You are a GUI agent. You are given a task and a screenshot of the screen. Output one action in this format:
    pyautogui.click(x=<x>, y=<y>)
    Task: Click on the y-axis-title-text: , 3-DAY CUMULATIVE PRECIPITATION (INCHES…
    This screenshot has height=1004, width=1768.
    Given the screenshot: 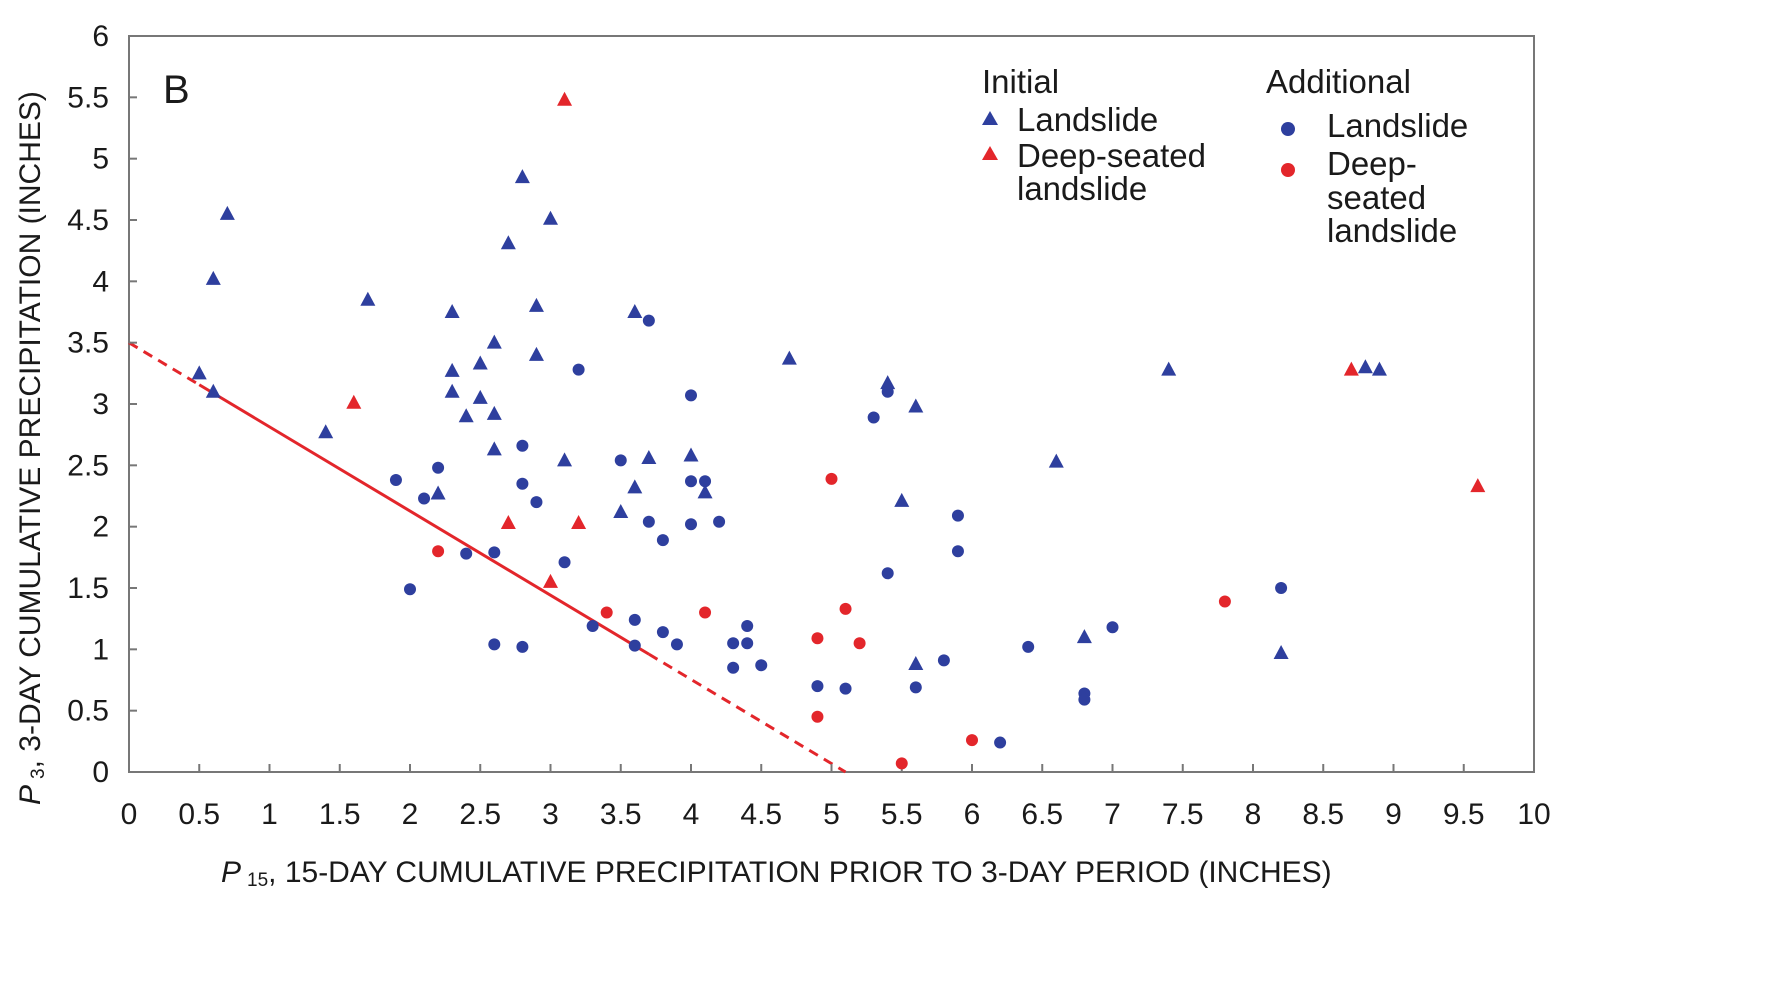 What is the action you would take?
    pyautogui.click(x=30, y=429)
    